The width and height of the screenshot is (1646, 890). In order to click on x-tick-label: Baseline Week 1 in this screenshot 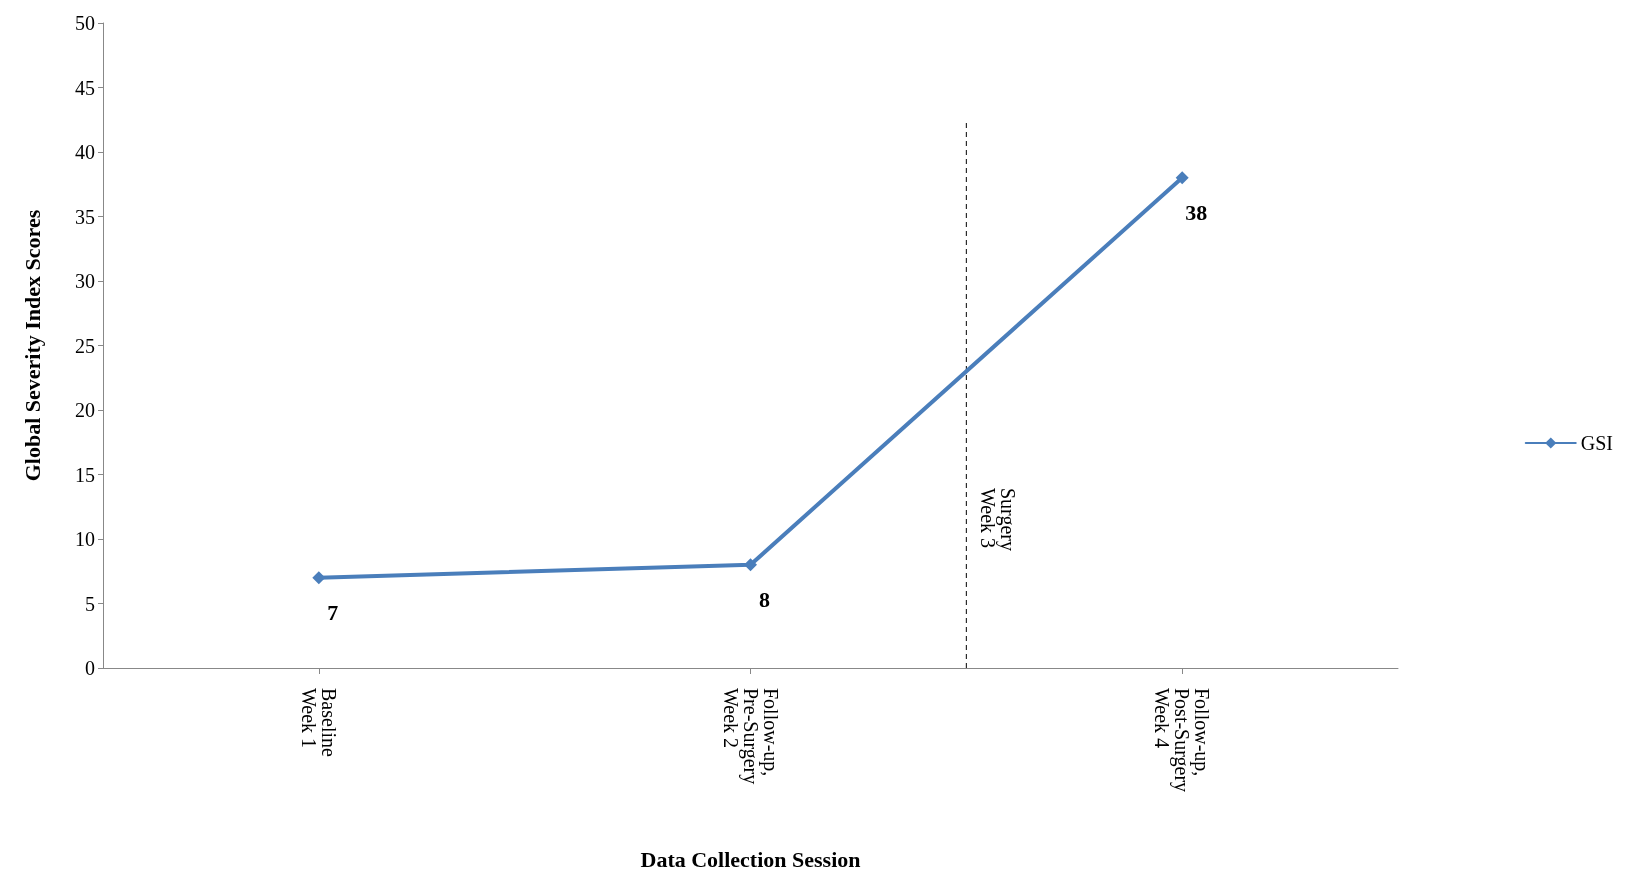, I will do `click(318, 722)`.